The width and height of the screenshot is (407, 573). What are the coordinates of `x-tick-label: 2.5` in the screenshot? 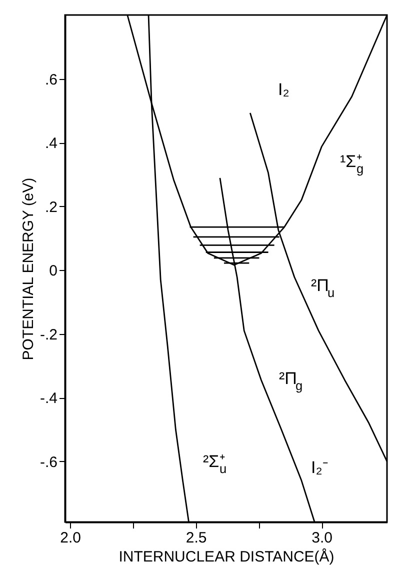 It's located at (196, 538).